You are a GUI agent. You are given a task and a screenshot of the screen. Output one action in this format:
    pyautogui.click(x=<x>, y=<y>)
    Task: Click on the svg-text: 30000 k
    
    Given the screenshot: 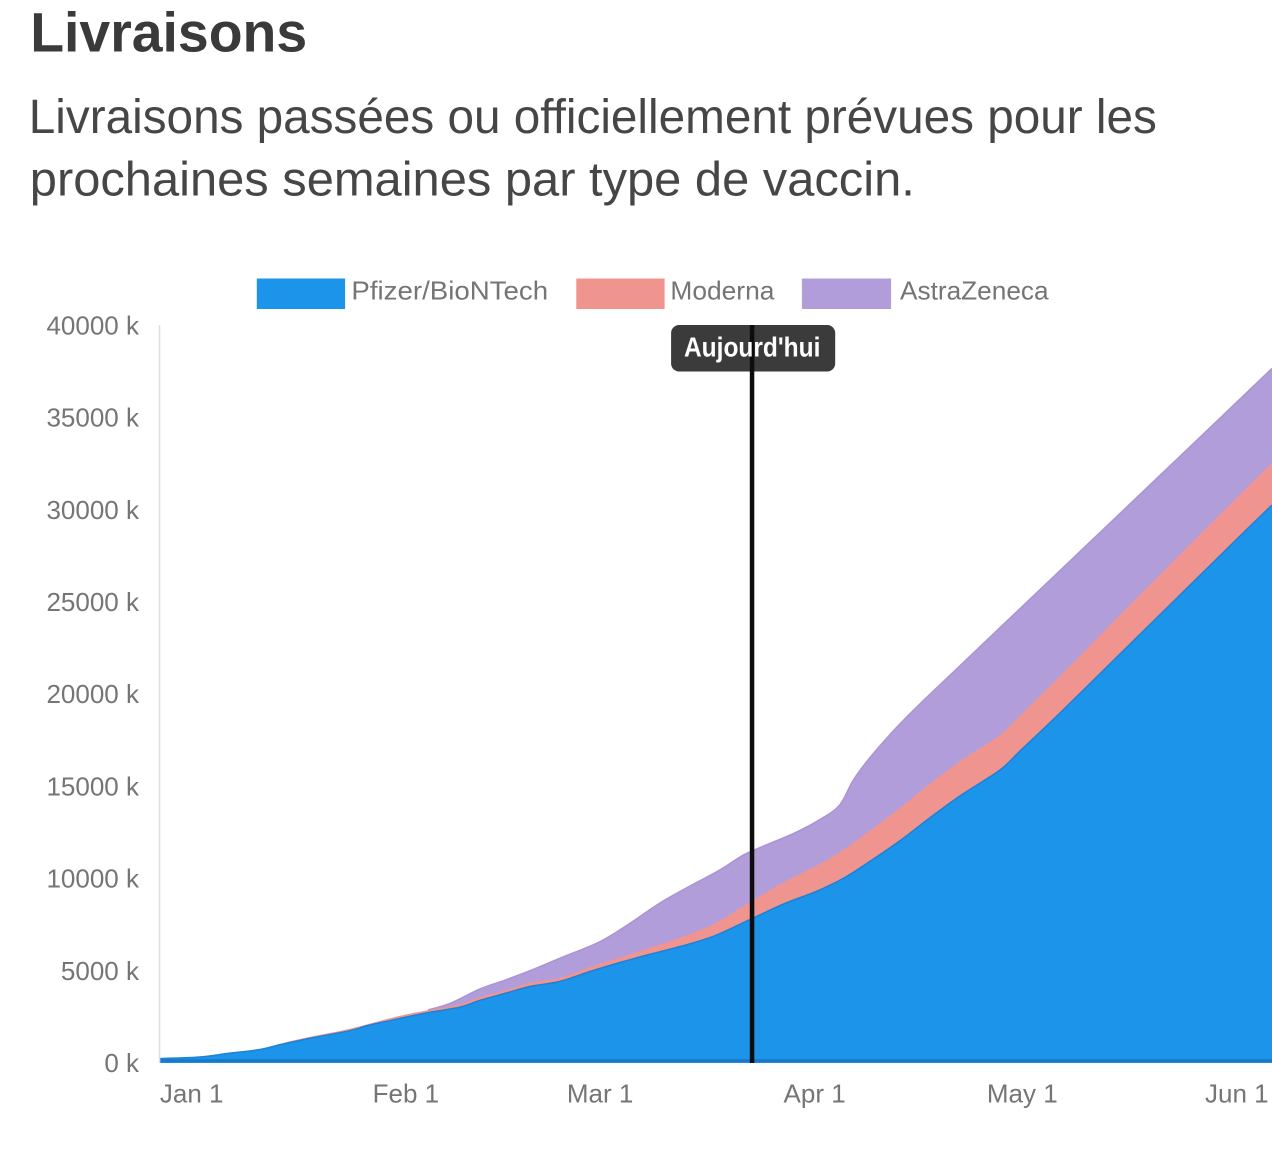 What is the action you would take?
    pyautogui.click(x=93, y=510)
    